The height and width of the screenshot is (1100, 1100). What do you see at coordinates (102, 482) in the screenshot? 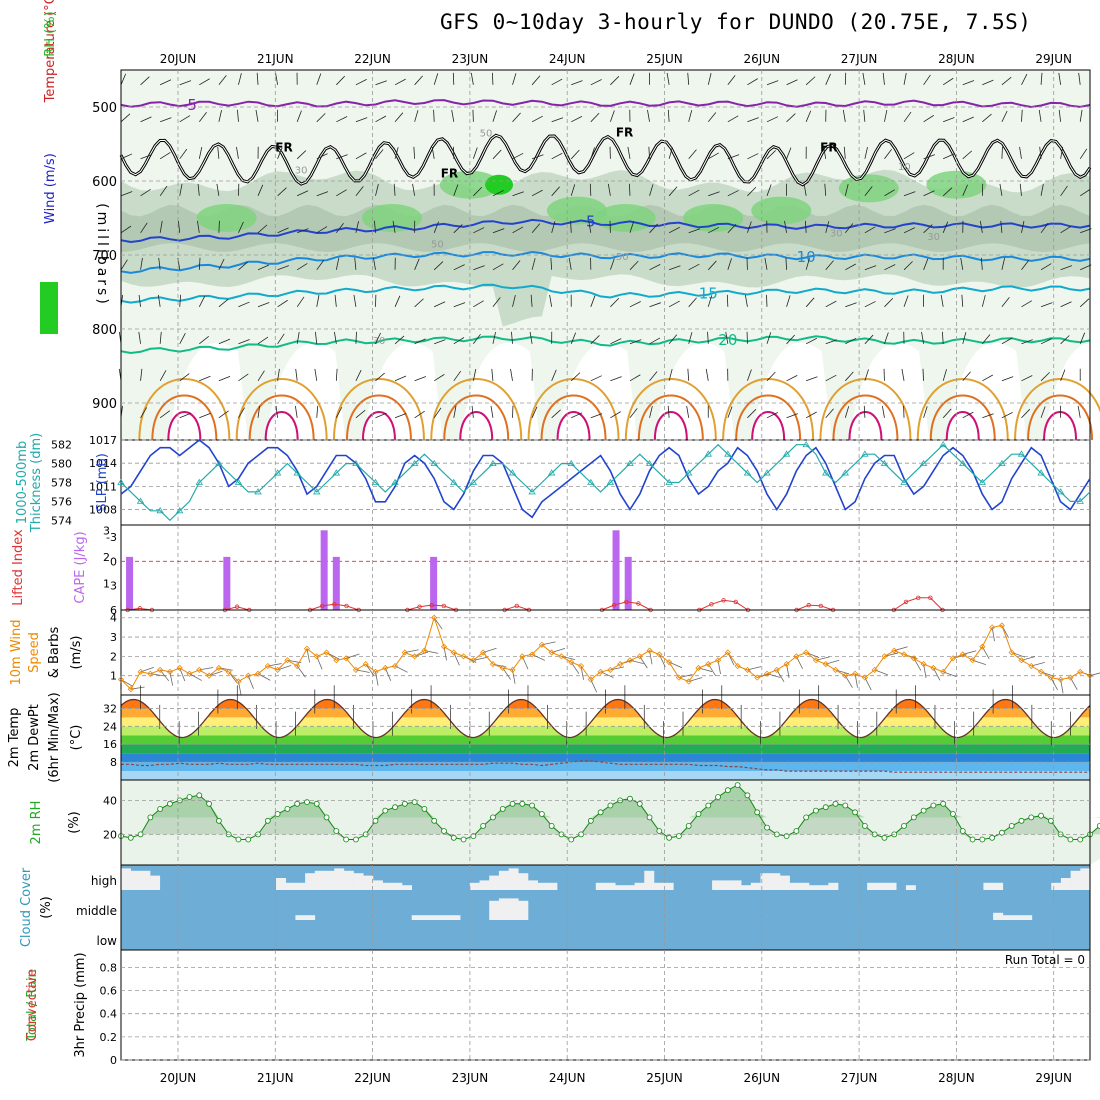
I see `ylabel-pressure-2: SLP (mb)` at bounding box center [102, 482].